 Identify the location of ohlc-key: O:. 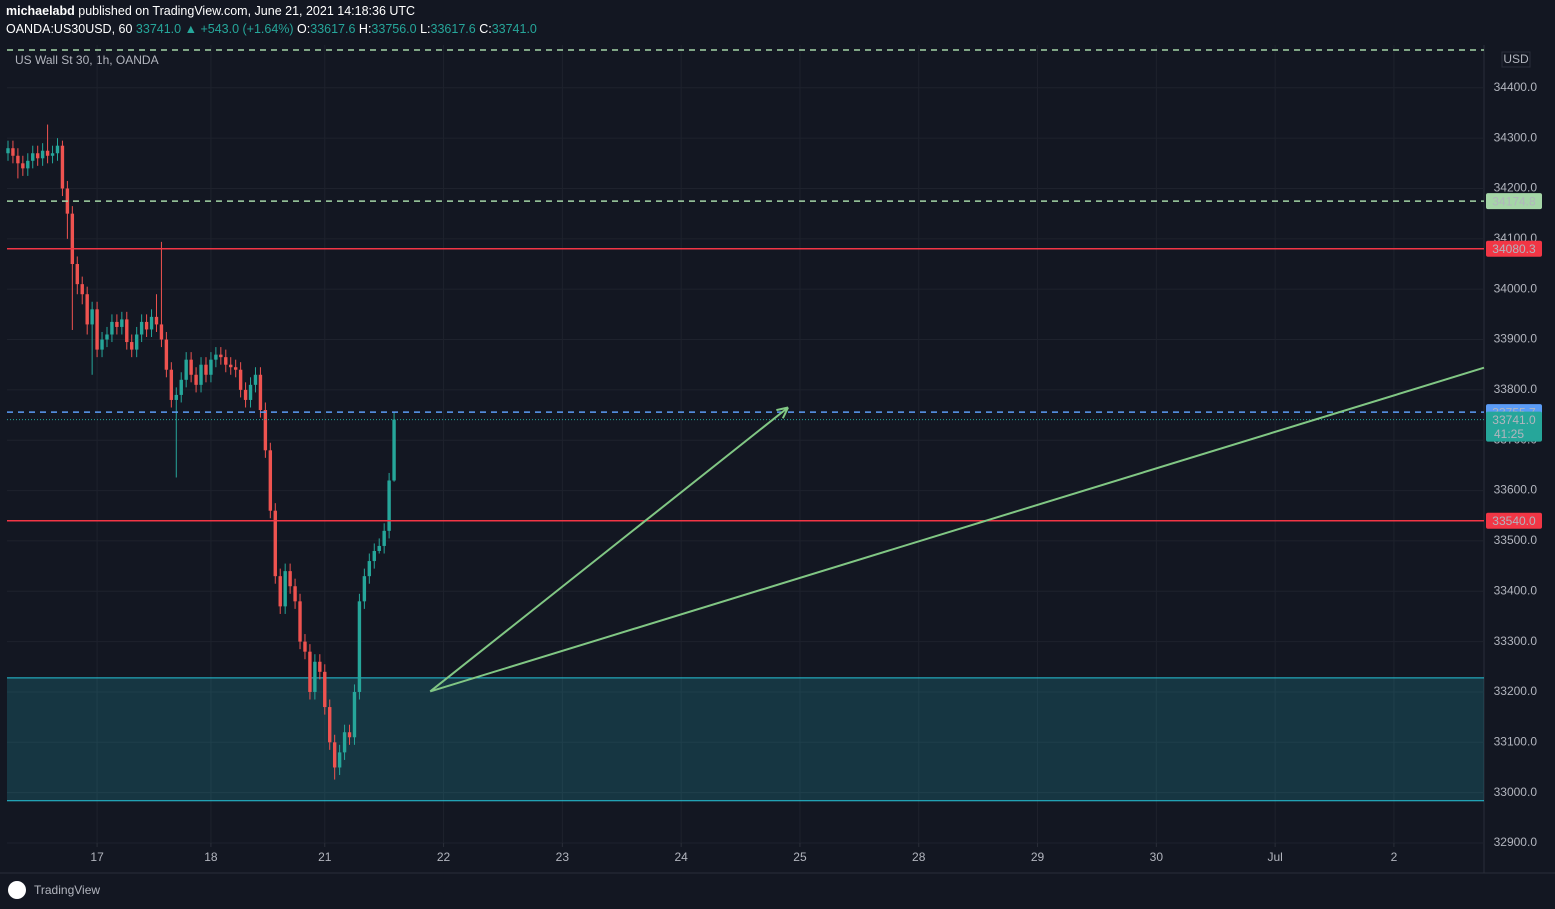
(303, 29).